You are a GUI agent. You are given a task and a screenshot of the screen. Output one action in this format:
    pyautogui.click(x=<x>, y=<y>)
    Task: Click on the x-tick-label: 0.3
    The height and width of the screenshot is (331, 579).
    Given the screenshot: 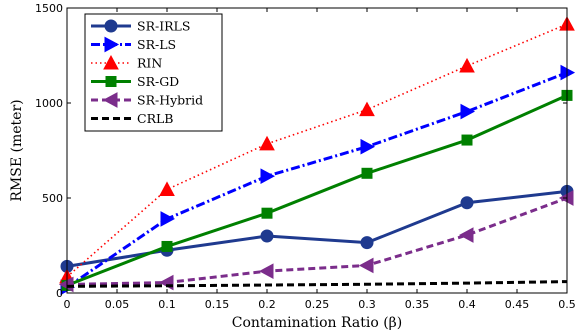 What is the action you would take?
    pyautogui.click(x=367, y=304)
    